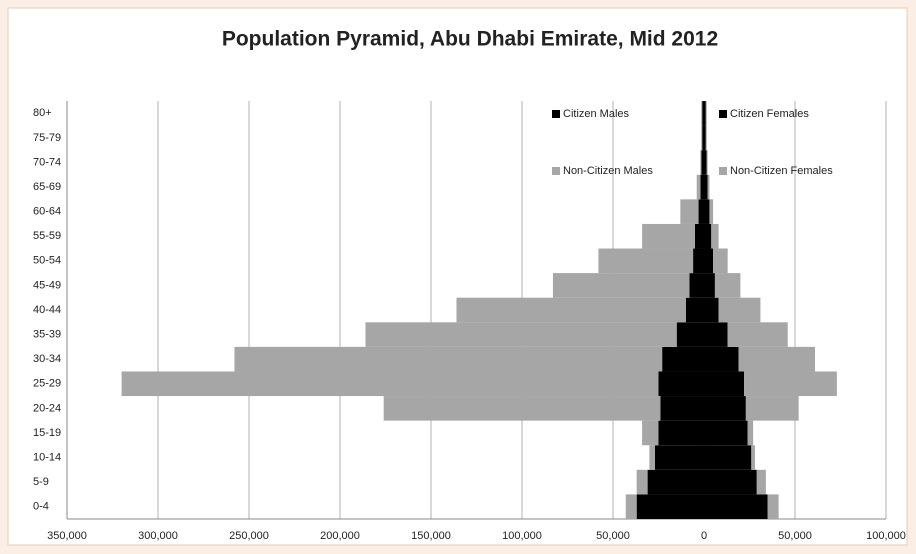 Image resolution: width=916 pixels, height=554 pixels. I want to click on legend-label: Citizen Males, so click(596, 114).